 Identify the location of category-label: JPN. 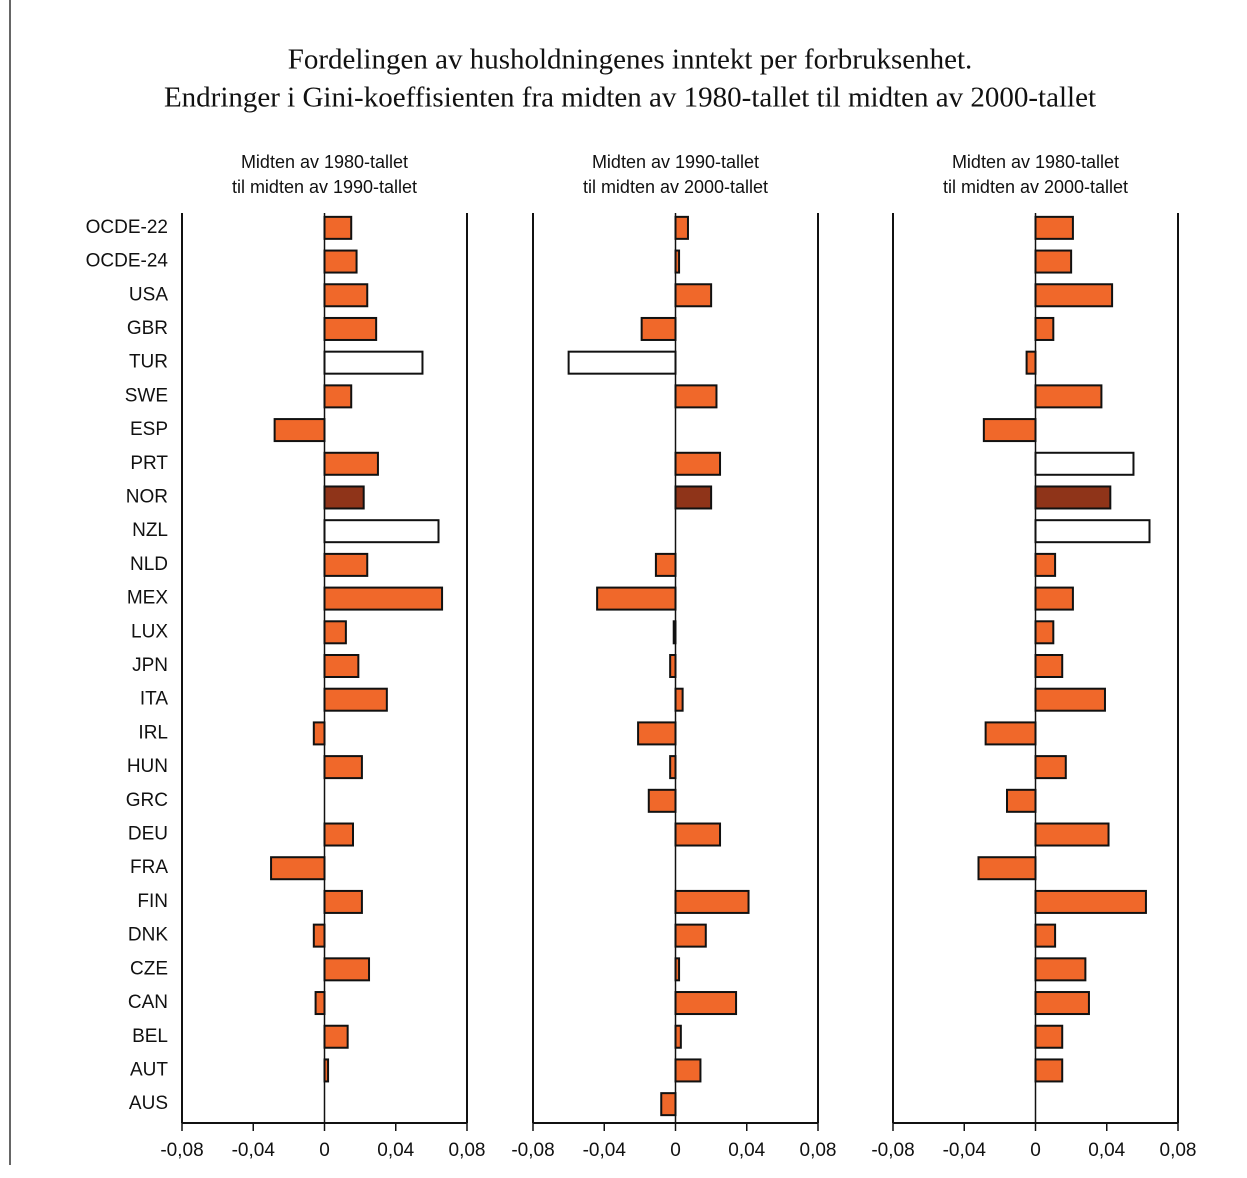
(150, 665).